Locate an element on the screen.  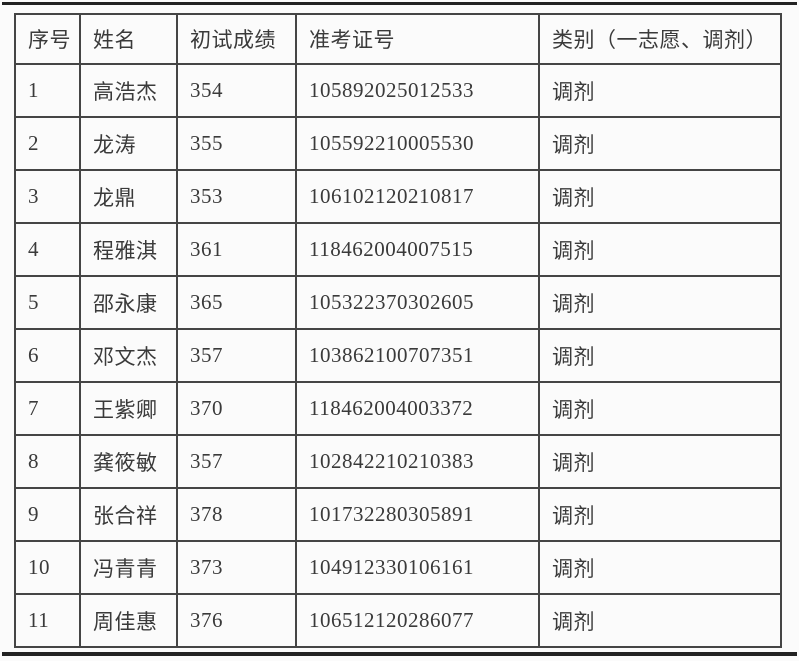
table-row: 7 王紫卿 370 118462004003372 调剂 is located at coordinates (398, 408).